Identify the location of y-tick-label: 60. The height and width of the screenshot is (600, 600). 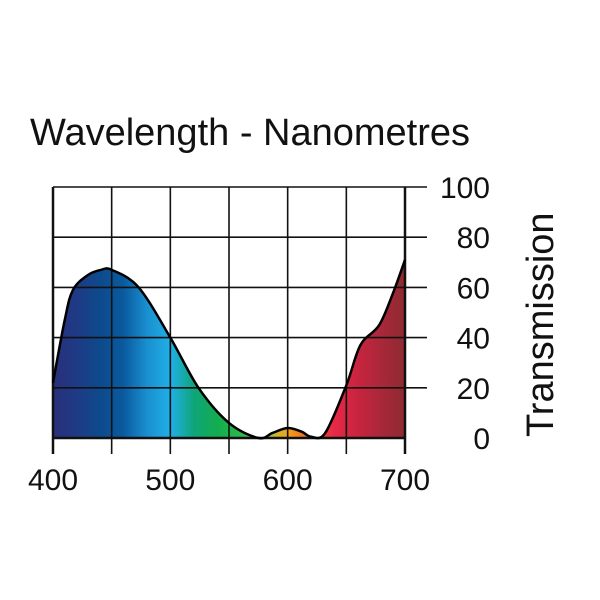
(473, 288).